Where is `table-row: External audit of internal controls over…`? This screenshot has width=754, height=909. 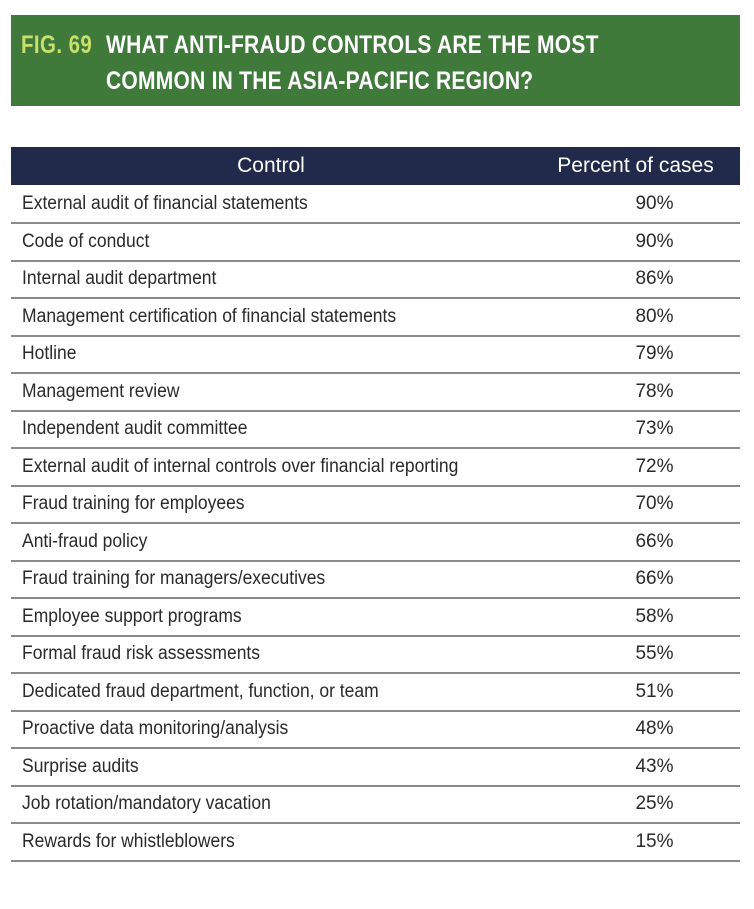 table-row: External audit of internal controls over… is located at coordinates (375, 468).